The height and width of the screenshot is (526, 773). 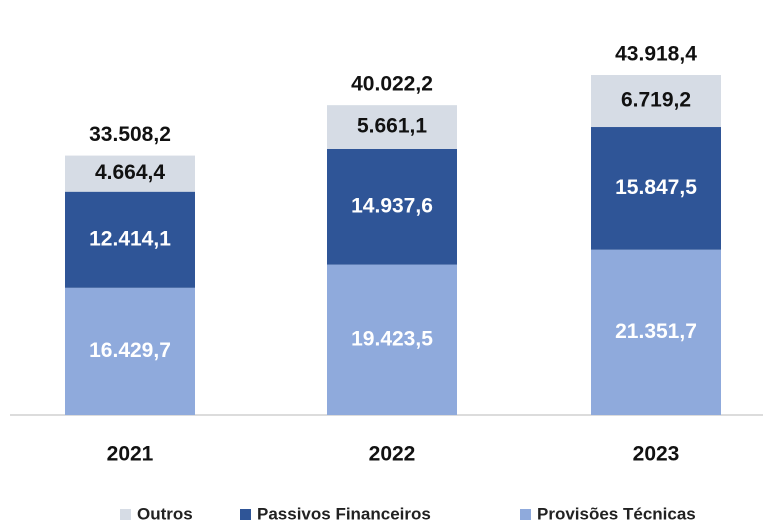 I want to click on legend-label: Outros, so click(x=165, y=513).